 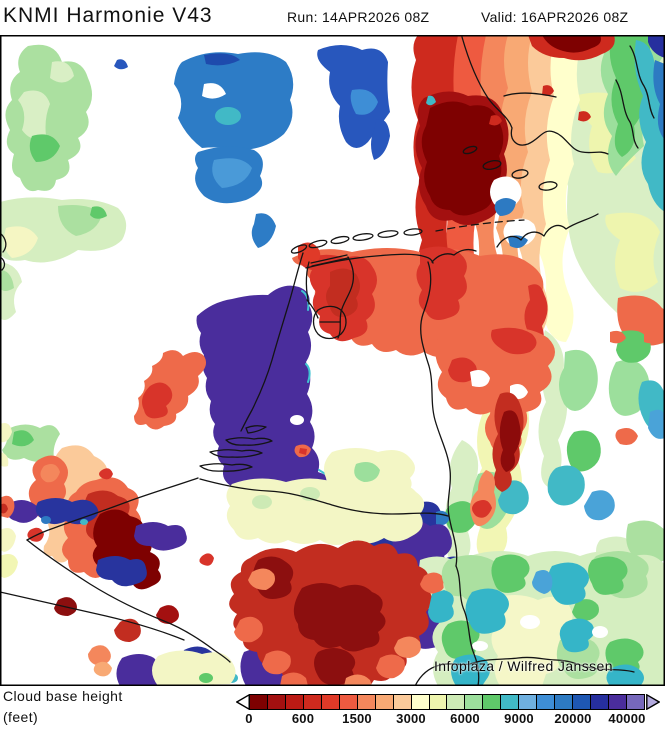 What do you see at coordinates (465, 718) in the screenshot?
I see `colorbar-tick-label: 6000` at bounding box center [465, 718].